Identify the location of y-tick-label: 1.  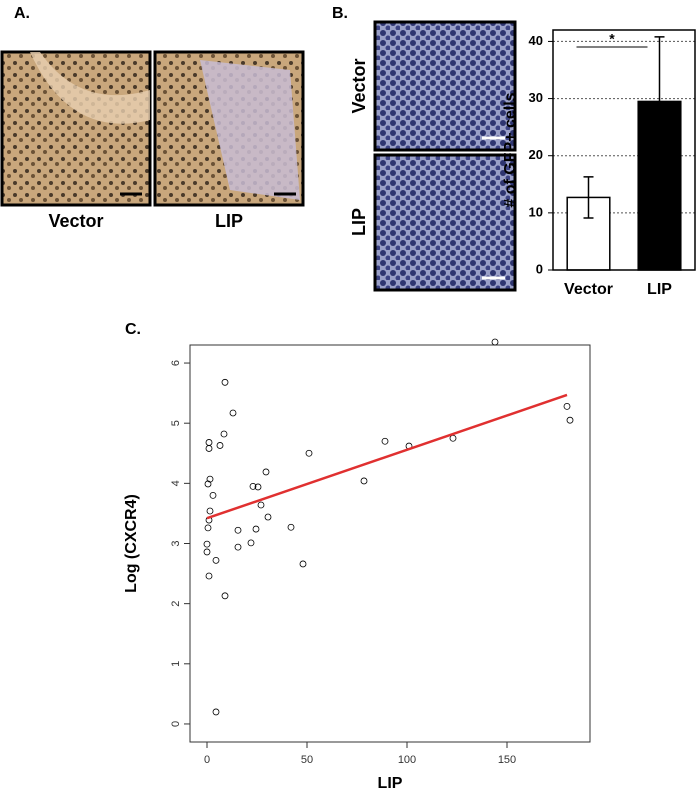
(176, 664).